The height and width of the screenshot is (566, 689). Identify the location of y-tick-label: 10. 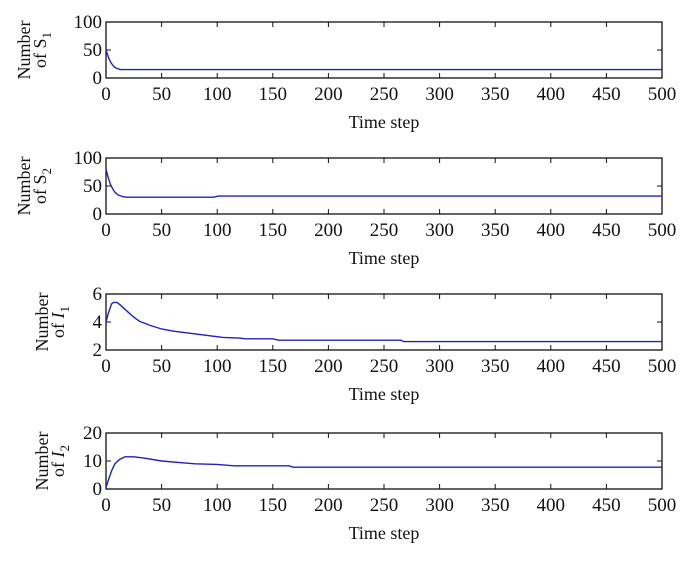
(92, 461).